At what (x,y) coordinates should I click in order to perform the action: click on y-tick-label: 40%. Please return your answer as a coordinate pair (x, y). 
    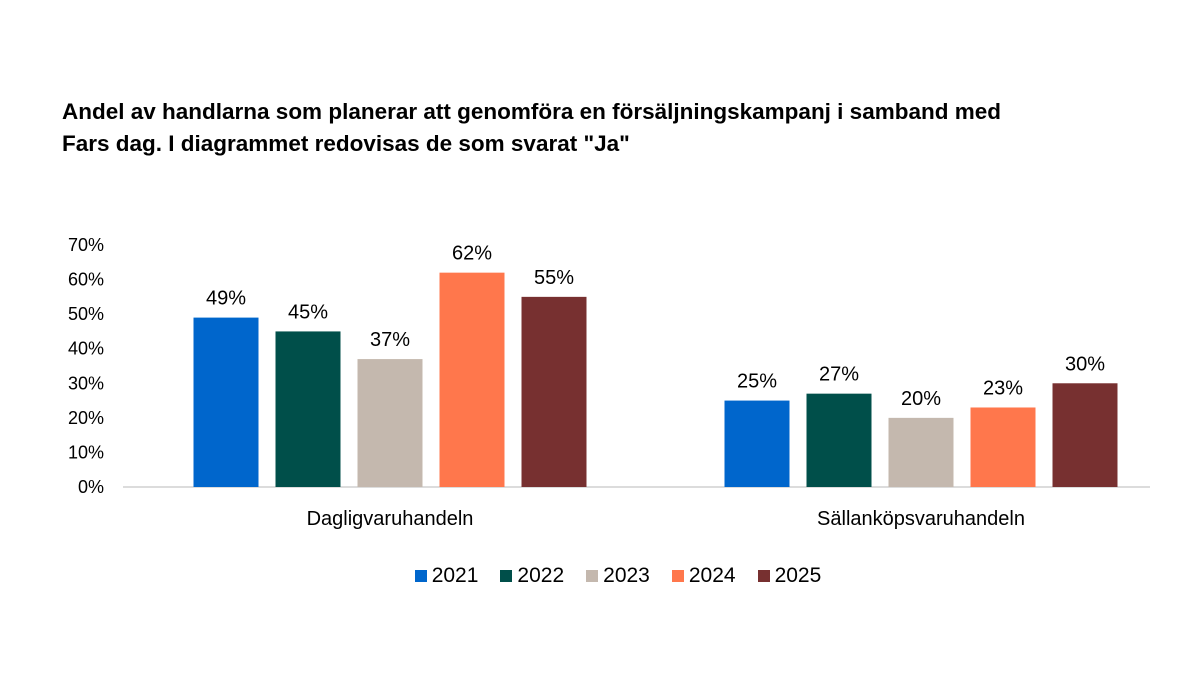
    Looking at the image, I should click on (86, 349).